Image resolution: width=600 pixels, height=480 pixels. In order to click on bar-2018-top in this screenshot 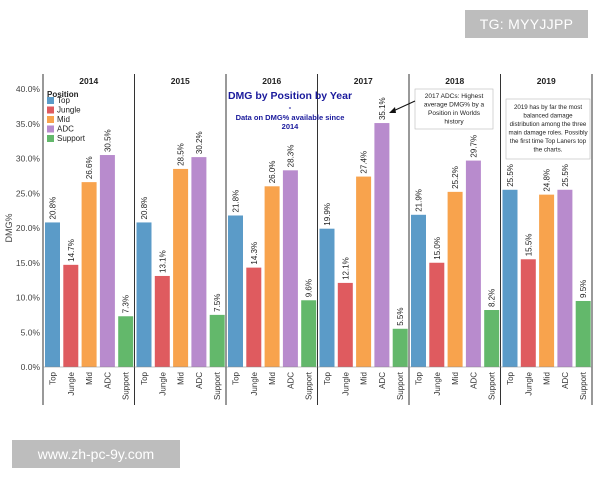, I will do `click(418, 290)`.